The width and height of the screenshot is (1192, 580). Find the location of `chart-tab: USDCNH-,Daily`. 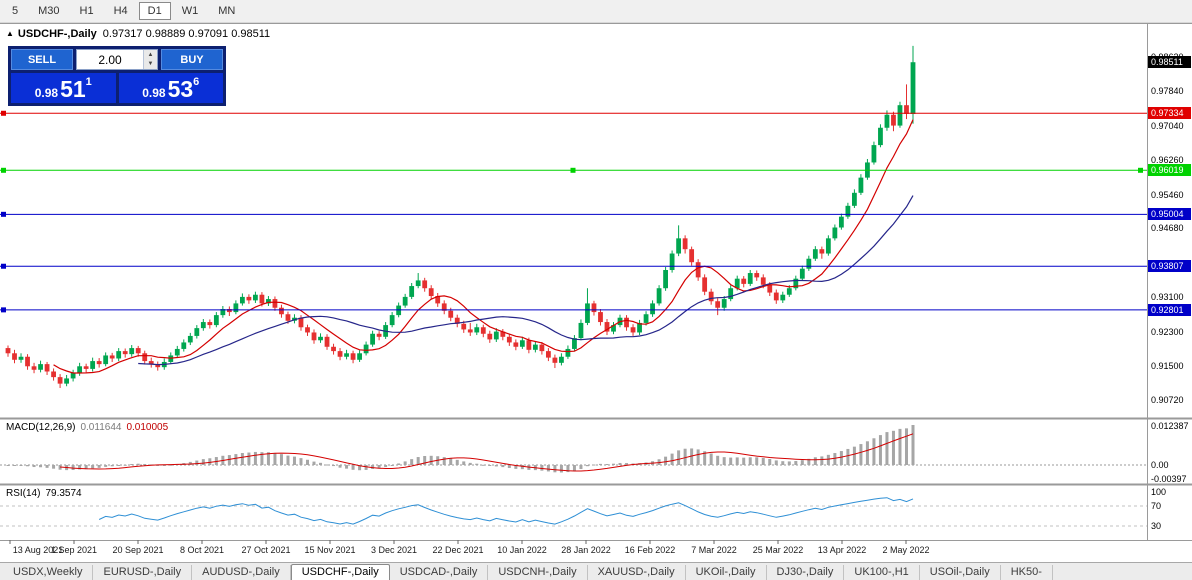

chart-tab: USDCNH-,Daily is located at coordinates (538, 572).